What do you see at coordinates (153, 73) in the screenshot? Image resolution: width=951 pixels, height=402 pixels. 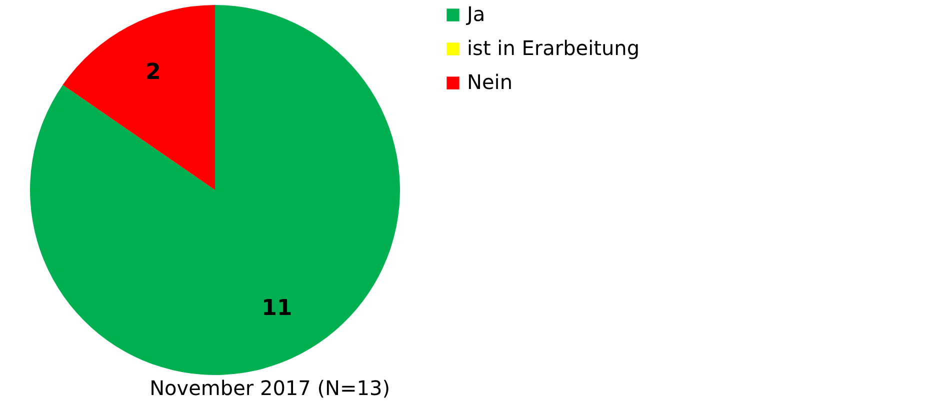 I see `data-label: 2` at bounding box center [153, 73].